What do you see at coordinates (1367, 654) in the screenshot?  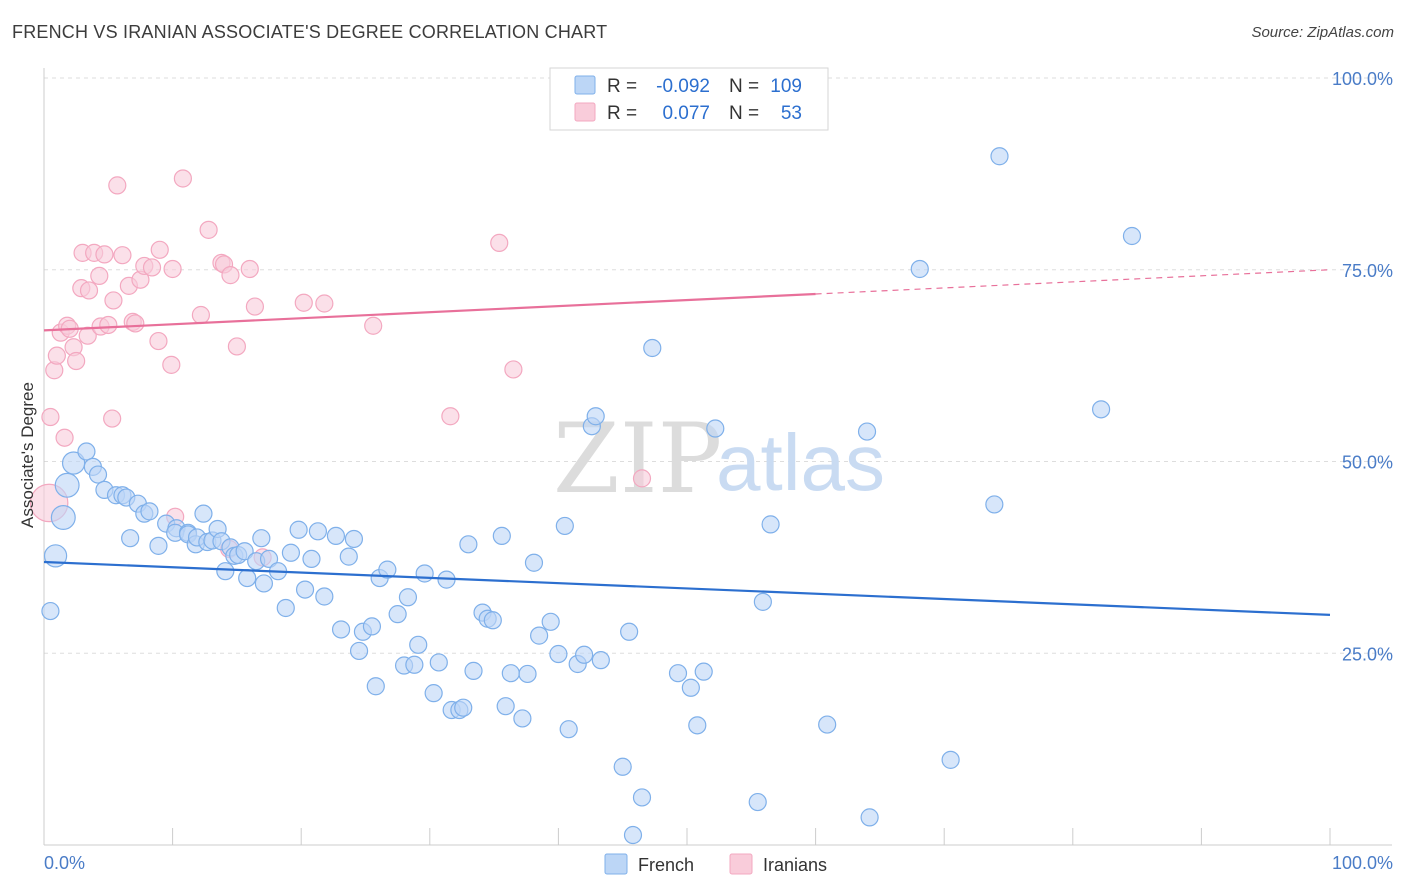 I see `y-tick-label-25: 25.0%` at bounding box center [1367, 654].